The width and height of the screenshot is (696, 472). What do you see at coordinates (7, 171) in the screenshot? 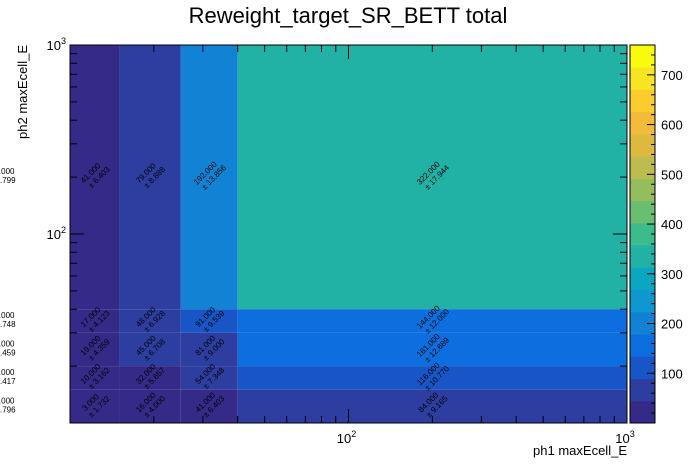
I see `cell-value-label: 615.000` at bounding box center [7, 171].